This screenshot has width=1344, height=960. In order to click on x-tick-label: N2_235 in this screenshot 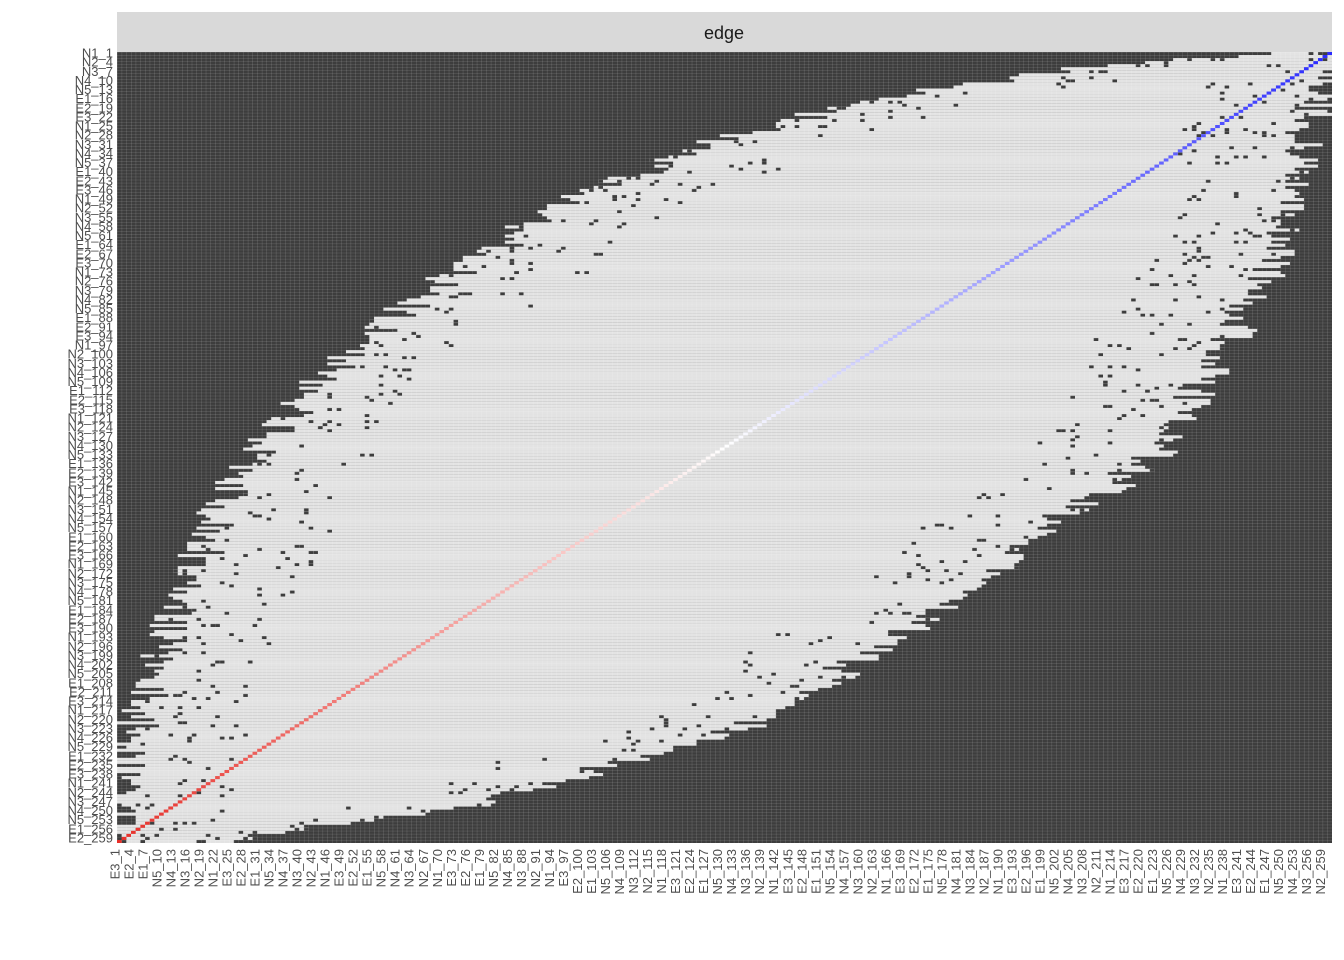, I will do `click(1208, 872)`.